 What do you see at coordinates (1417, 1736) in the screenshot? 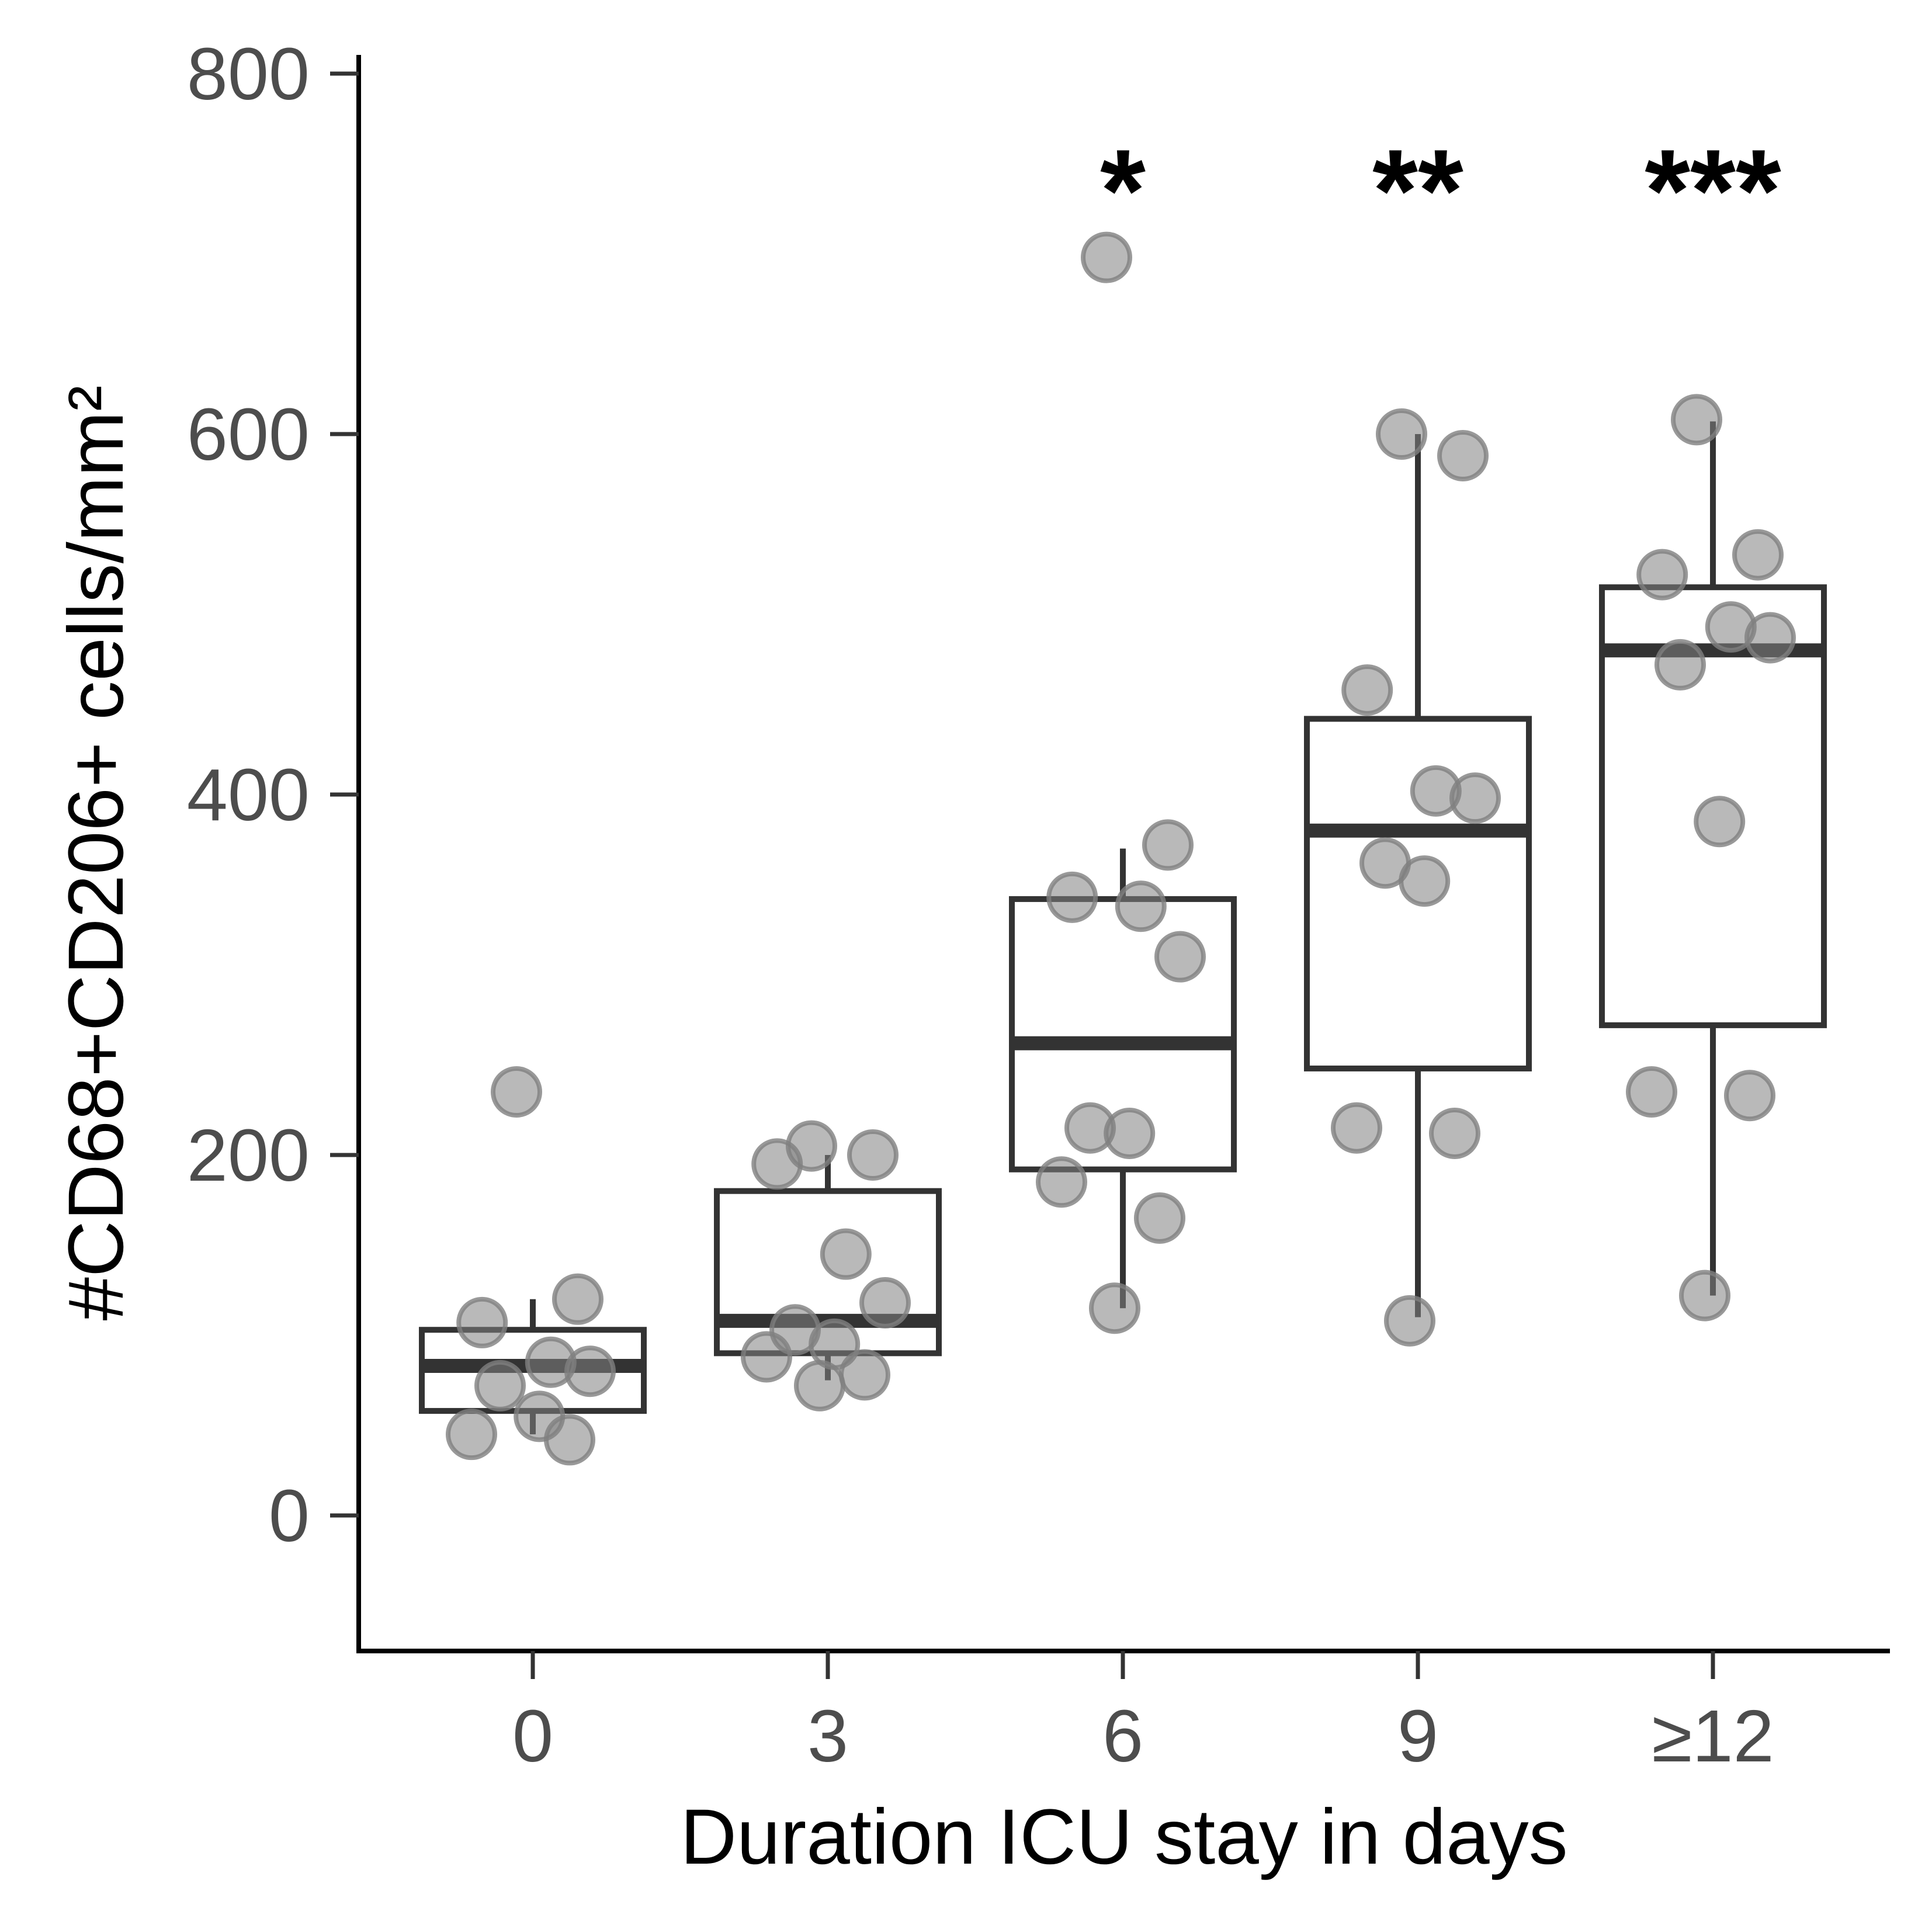
I see `x-tick-label: 9` at bounding box center [1417, 1736].